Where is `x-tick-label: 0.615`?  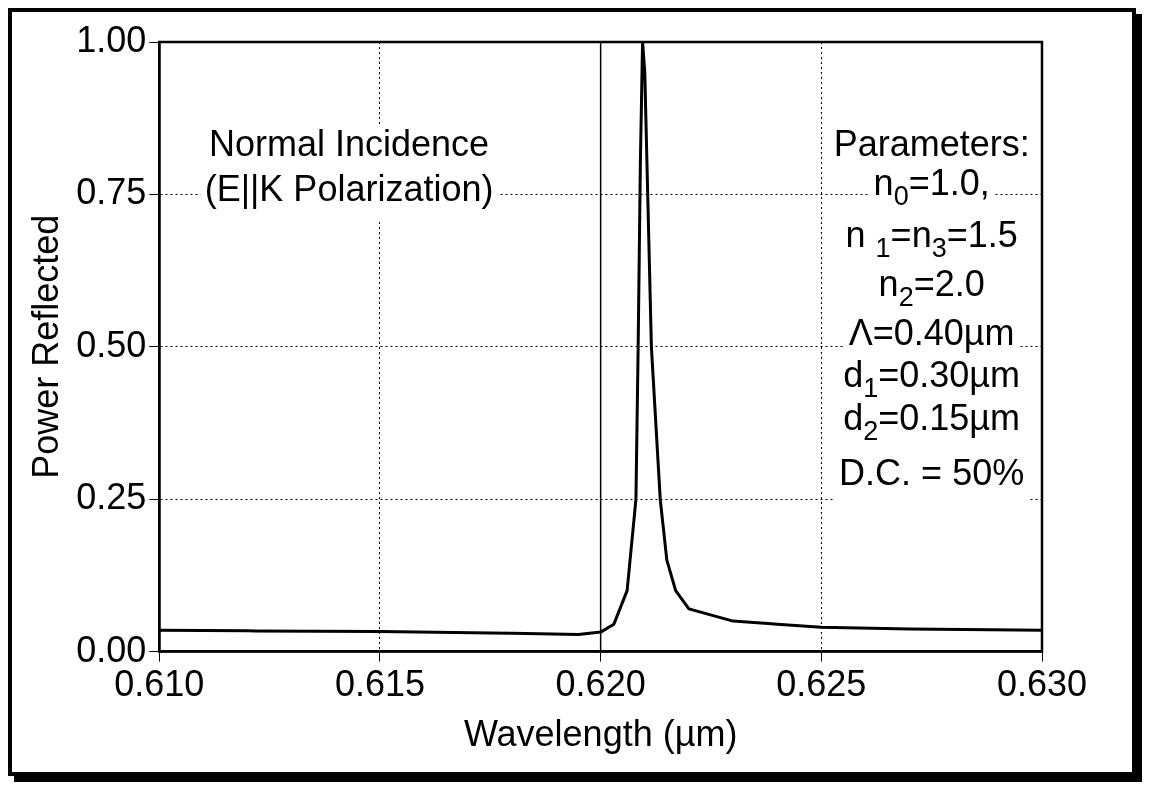 x-tick-label: 0.615 is located at coordinates (379, 684).